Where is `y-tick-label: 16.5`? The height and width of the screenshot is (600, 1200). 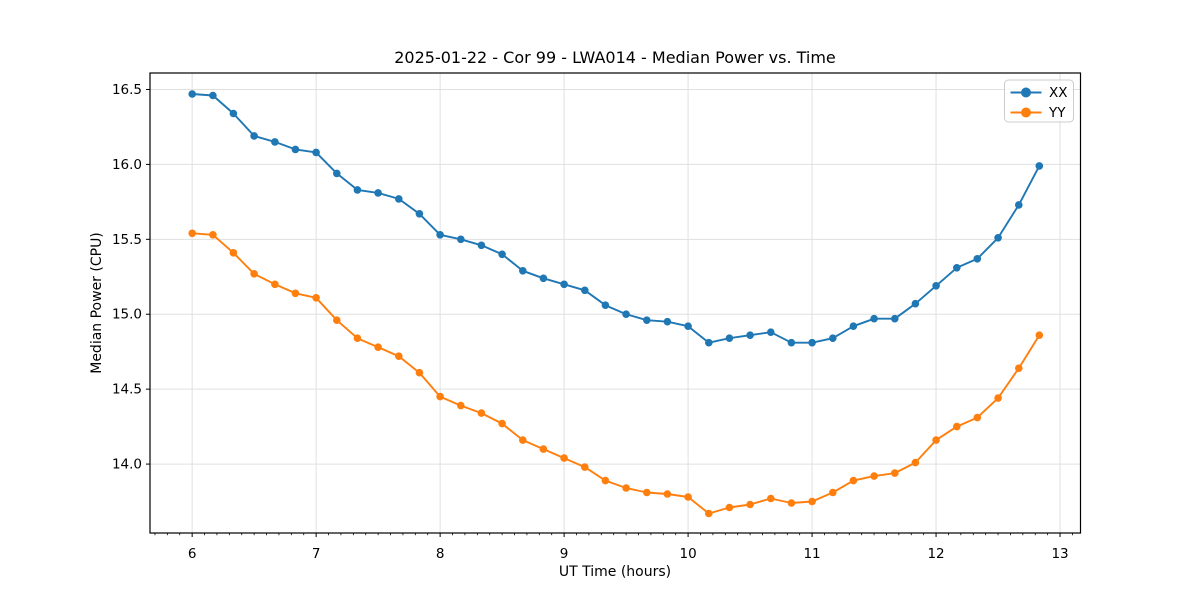 y-tick-label: 16.5 is located at coordinates (127, 90).